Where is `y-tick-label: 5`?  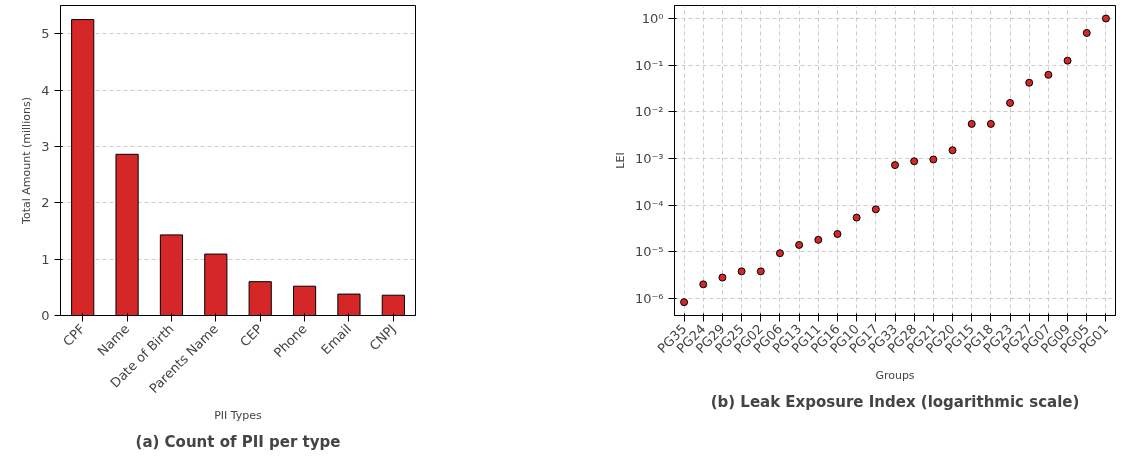
y-tick-label: 5 is located at coordinates (45, 34).